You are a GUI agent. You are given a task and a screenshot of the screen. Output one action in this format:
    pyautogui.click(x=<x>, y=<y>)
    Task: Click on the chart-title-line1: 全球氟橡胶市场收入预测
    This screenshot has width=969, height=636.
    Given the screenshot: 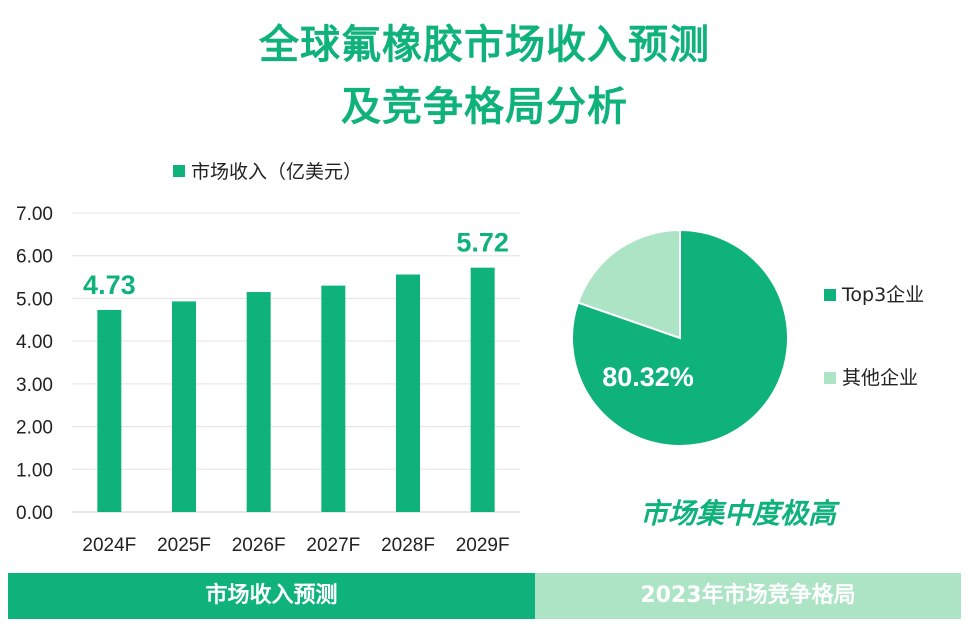 What is the action you would take?
    pyautogui.click(x=484, y=45)
    